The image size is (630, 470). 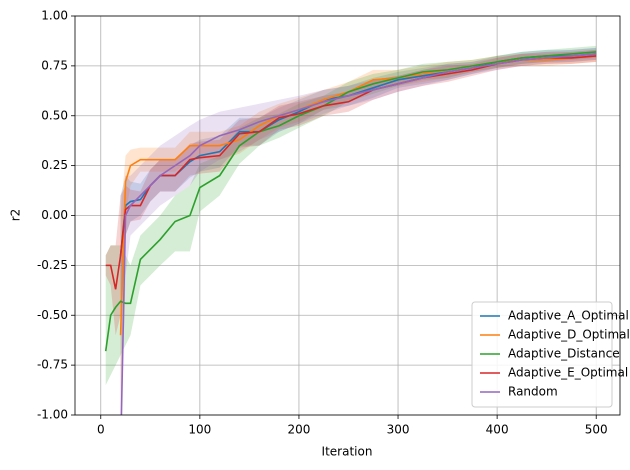 I want to click on x-axis-label: Iteration, so click(x=347, y=452).